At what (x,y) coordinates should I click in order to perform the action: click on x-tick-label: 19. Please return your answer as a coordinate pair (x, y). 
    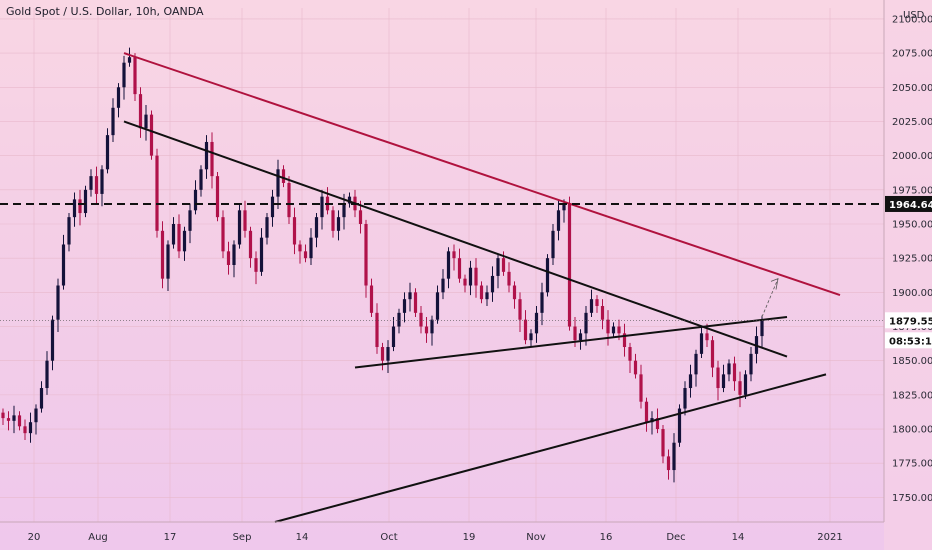
    Looking at the image, I should click on (469, 537).